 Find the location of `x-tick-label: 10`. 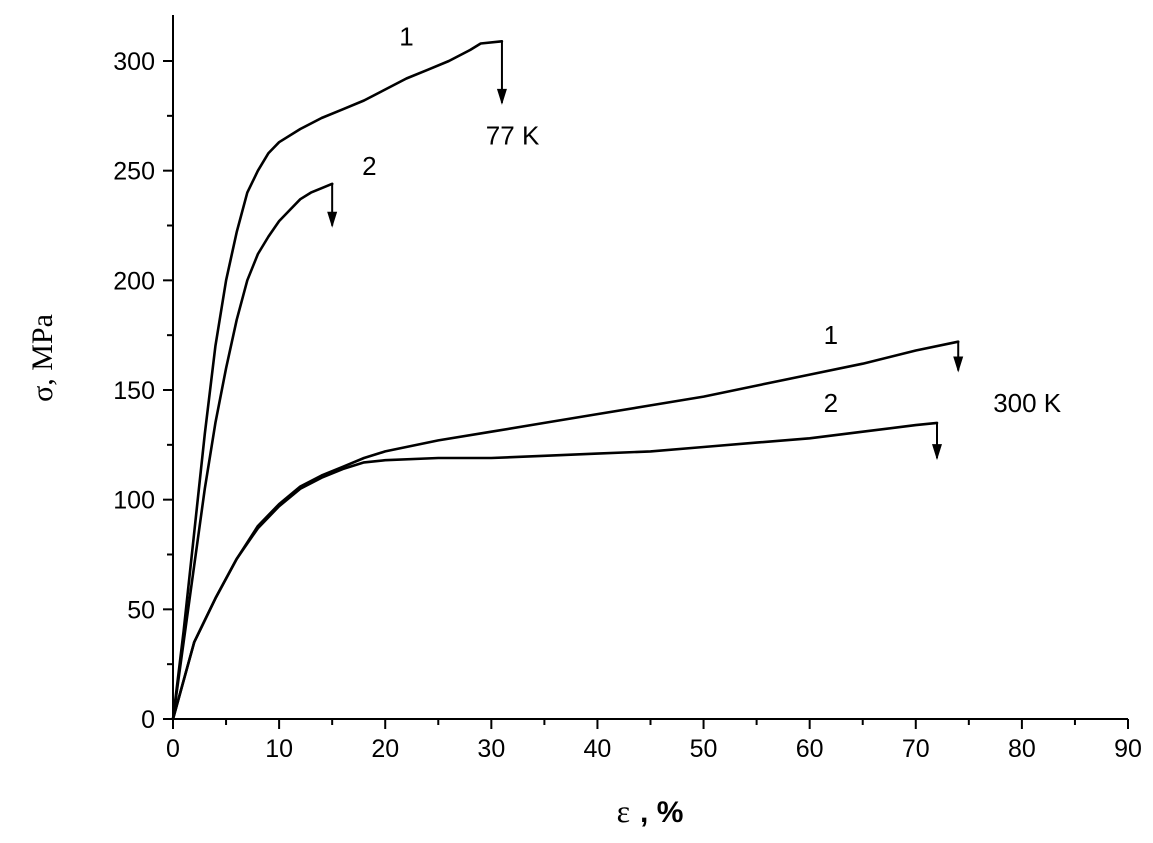

x-tick-label: 10 is located at coordinates (279, 749).